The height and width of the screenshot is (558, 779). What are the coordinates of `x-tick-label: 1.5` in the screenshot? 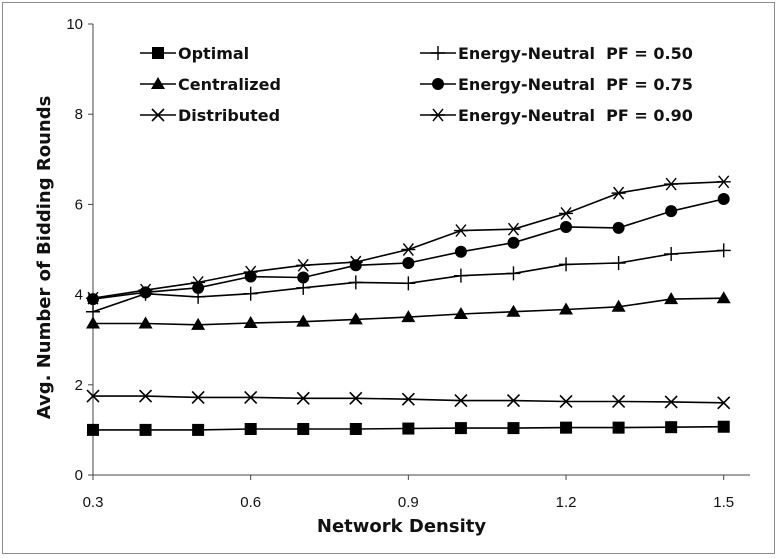 It's located at (723, 502).